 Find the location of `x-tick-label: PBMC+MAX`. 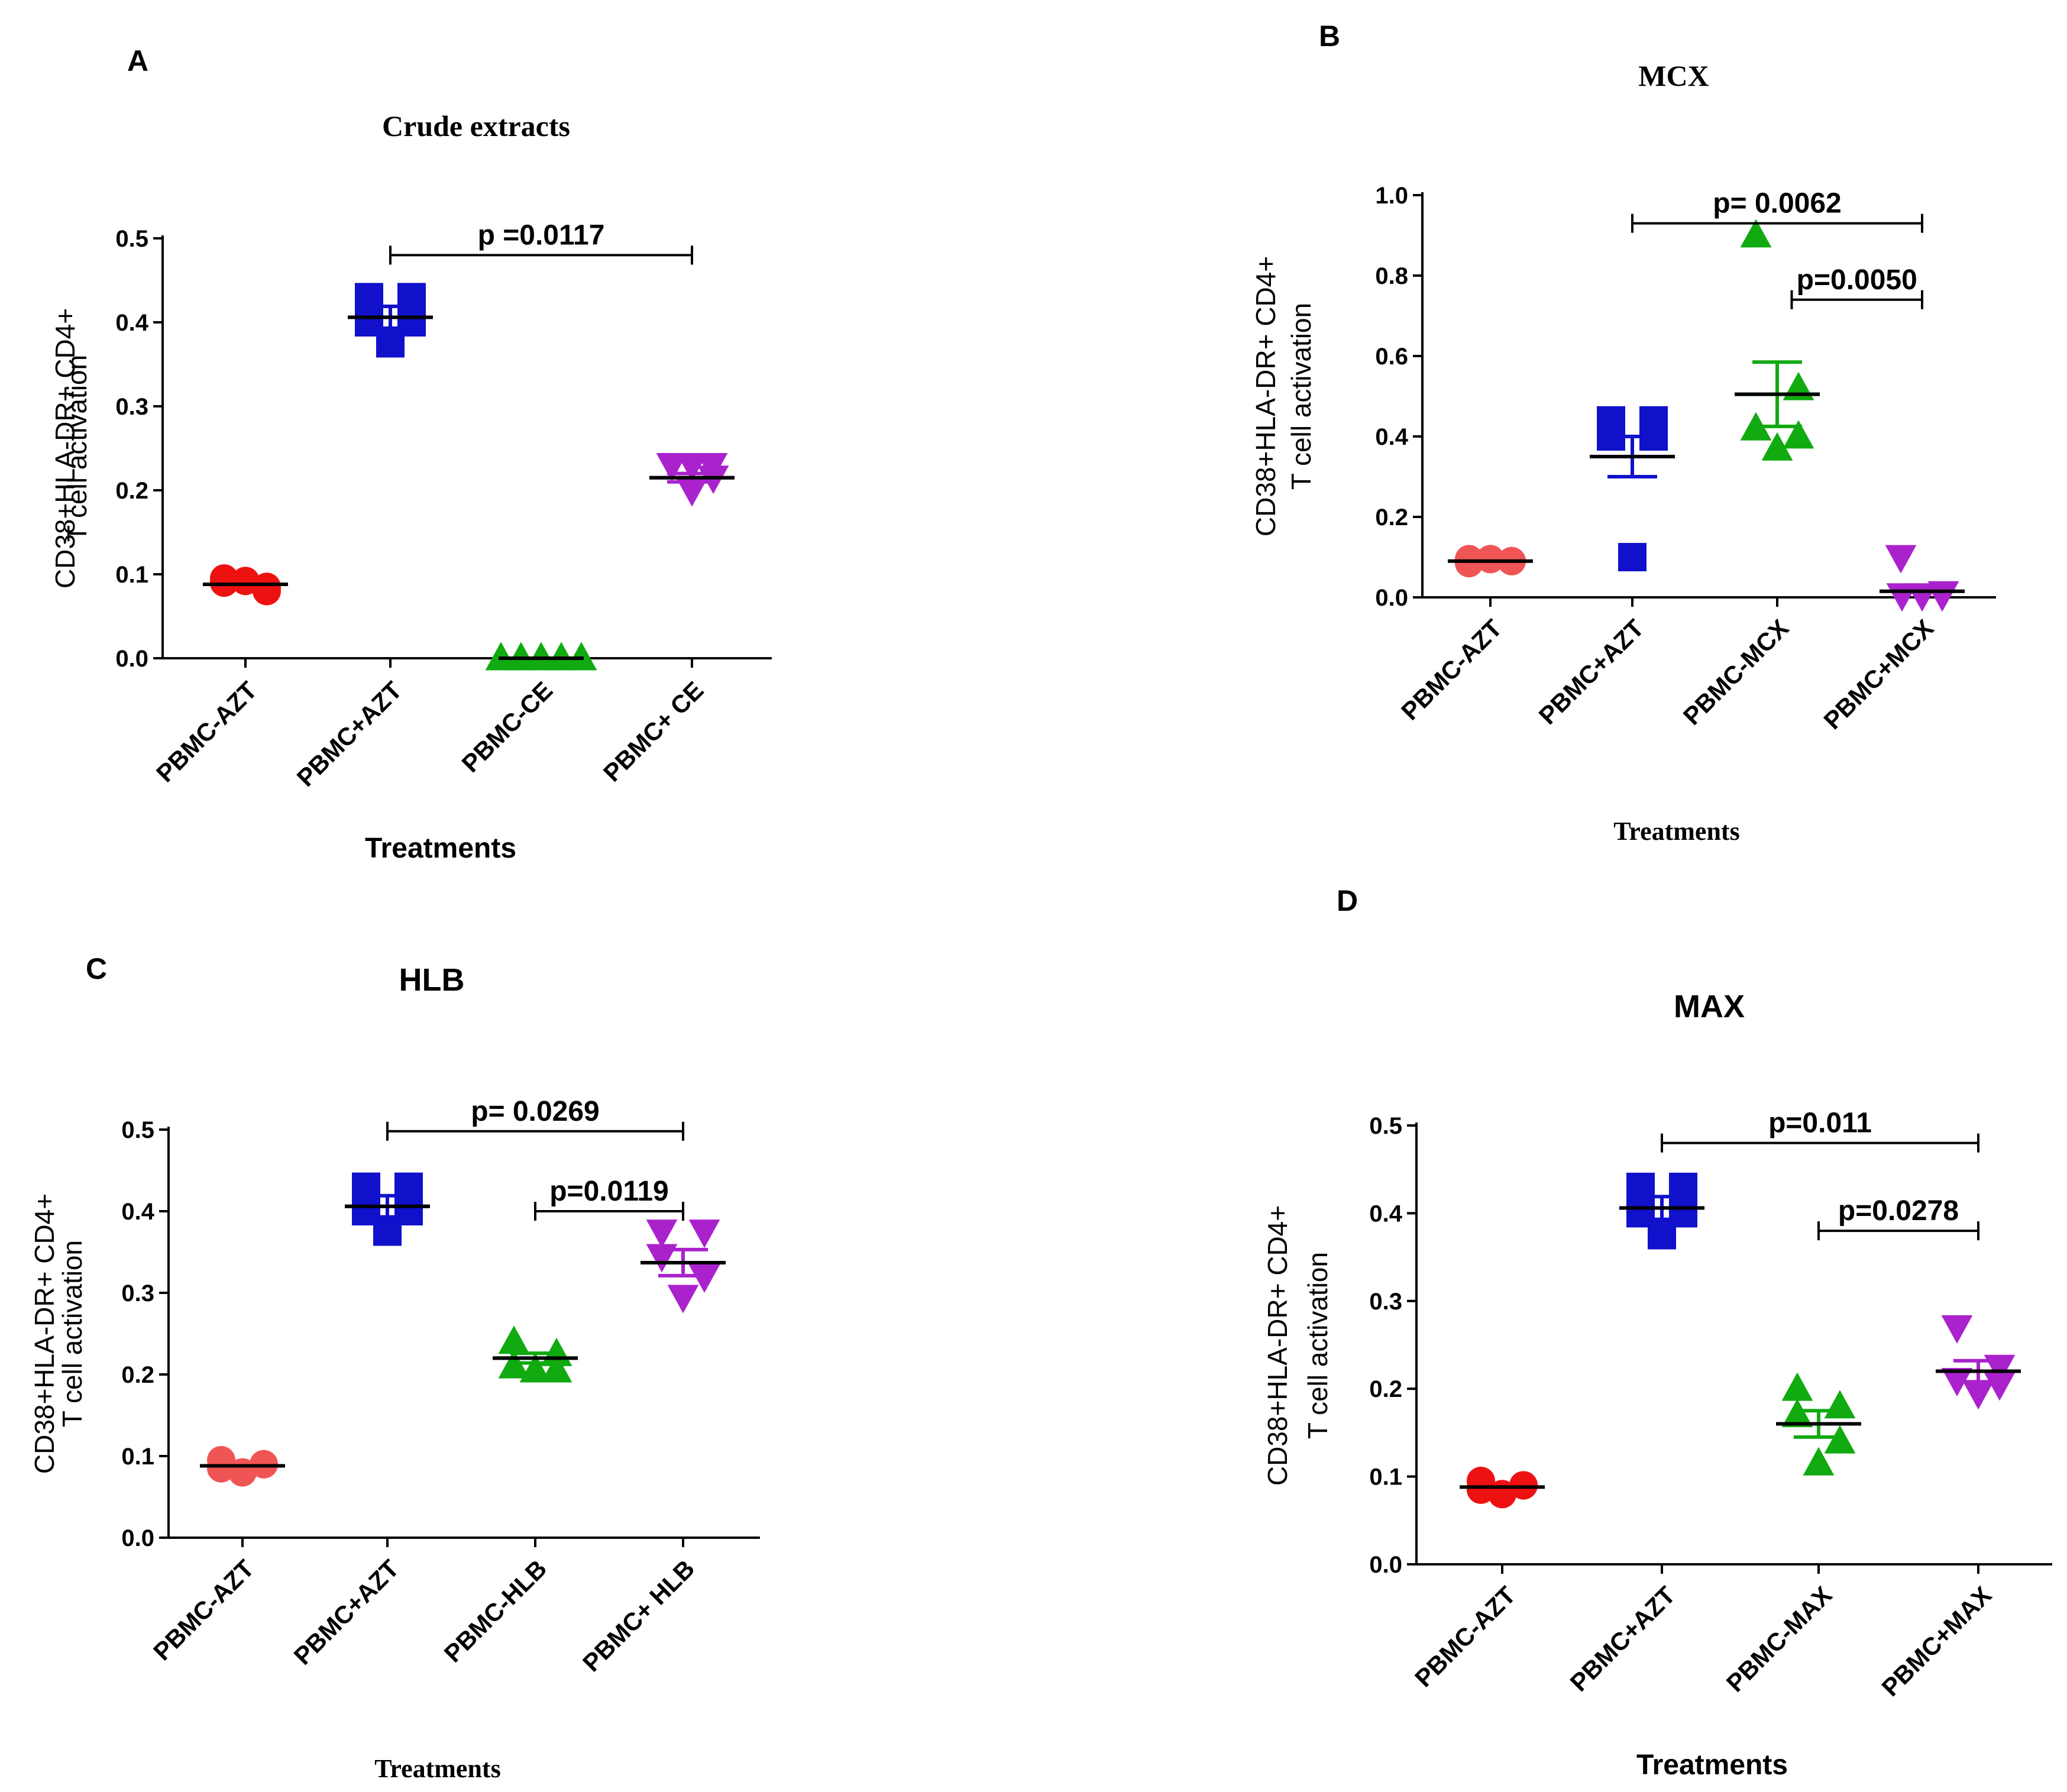

x-tick-label: PBMC+MAX is located at coordinates (1936, 1641).